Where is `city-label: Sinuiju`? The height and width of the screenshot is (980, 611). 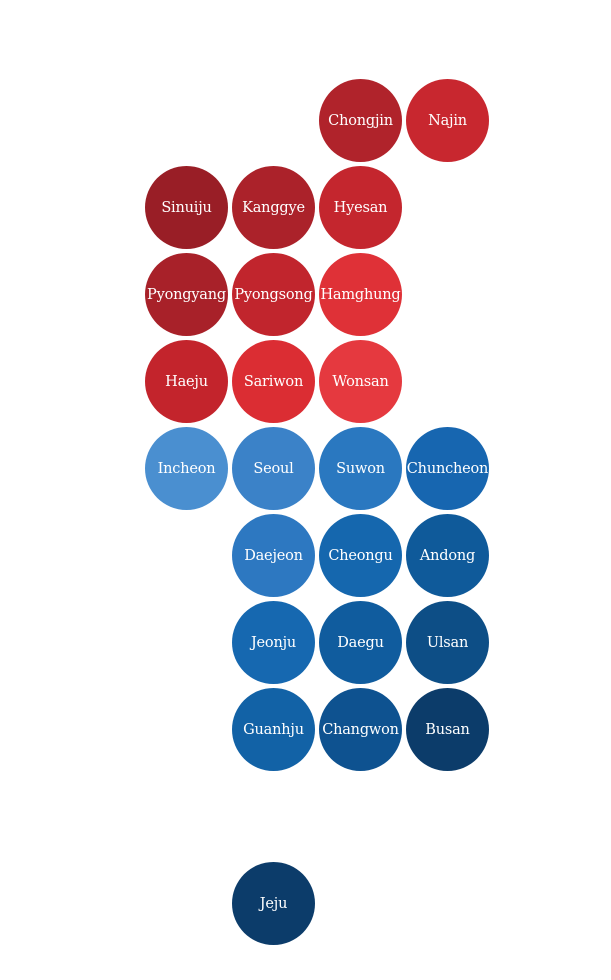
city-label: Sinuiju is located at coordinates (186, 207).